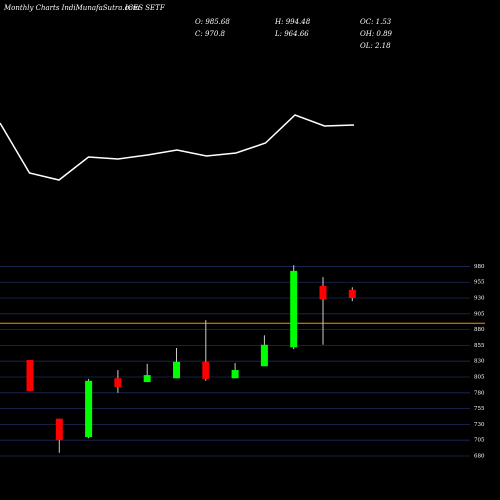 The width and height of the screenshot is (500, 500). Describe the element at coordinates (479, 283) in the screenshot. I see `y-tick-label: 955` at that location.